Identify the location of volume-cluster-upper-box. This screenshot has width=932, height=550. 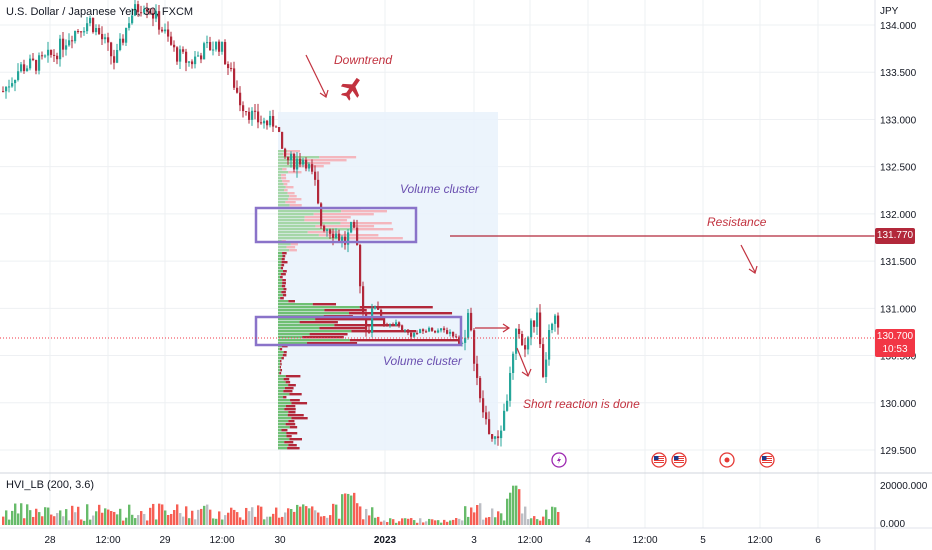
(336, 225).